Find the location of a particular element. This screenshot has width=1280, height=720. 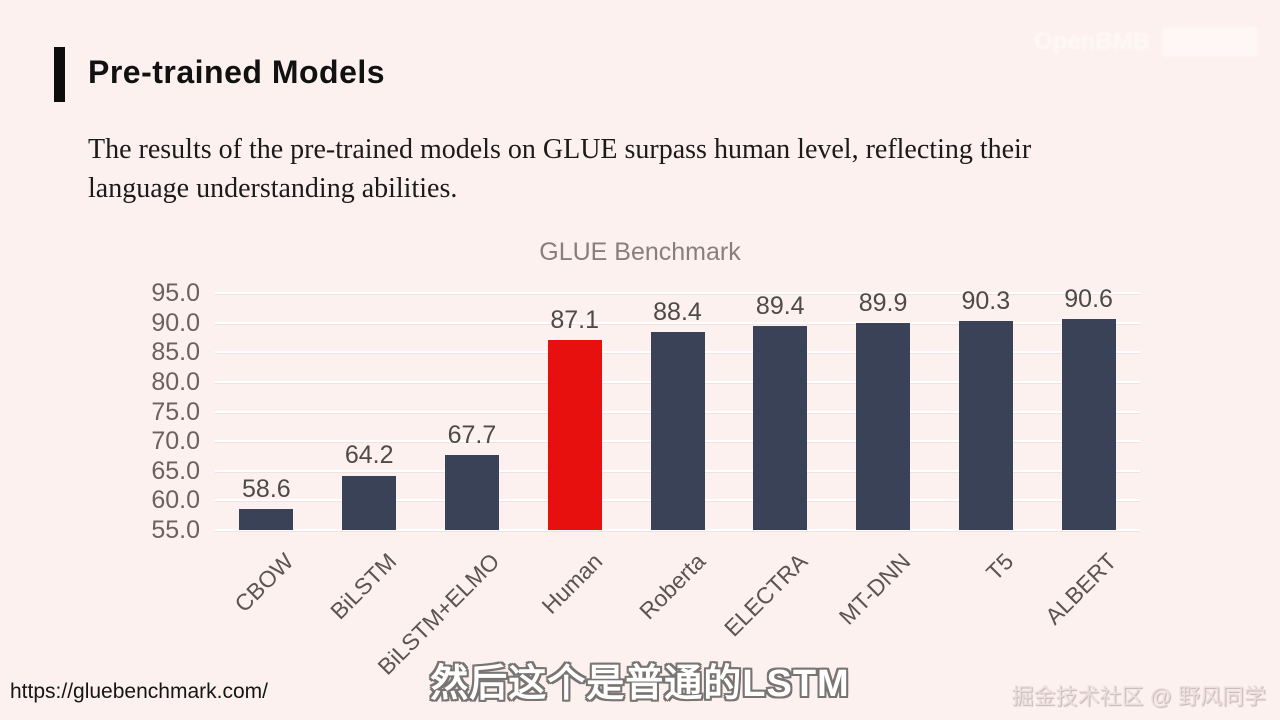

page-title: Pre-trained Models is located at coordinates (237, 72).